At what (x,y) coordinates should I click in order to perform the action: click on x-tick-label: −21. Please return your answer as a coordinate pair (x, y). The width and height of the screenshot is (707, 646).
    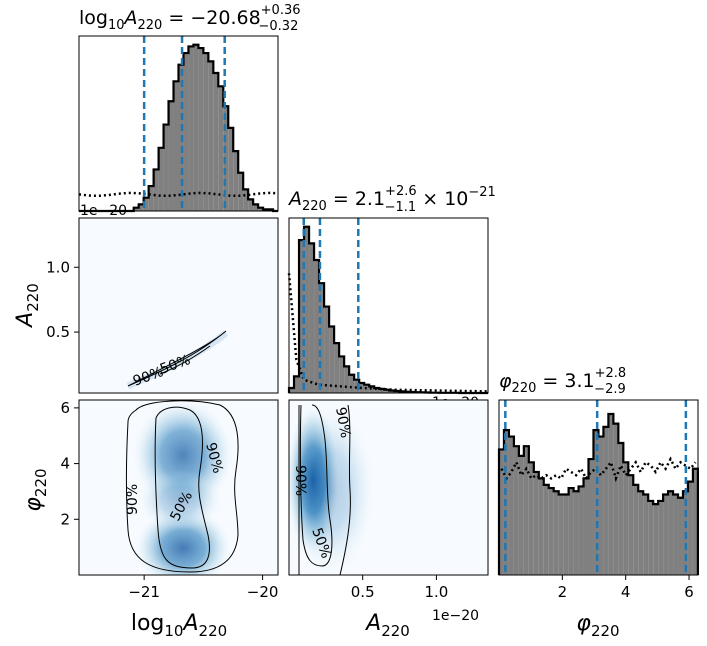
    Looking at the image, I should click on (144, 592).